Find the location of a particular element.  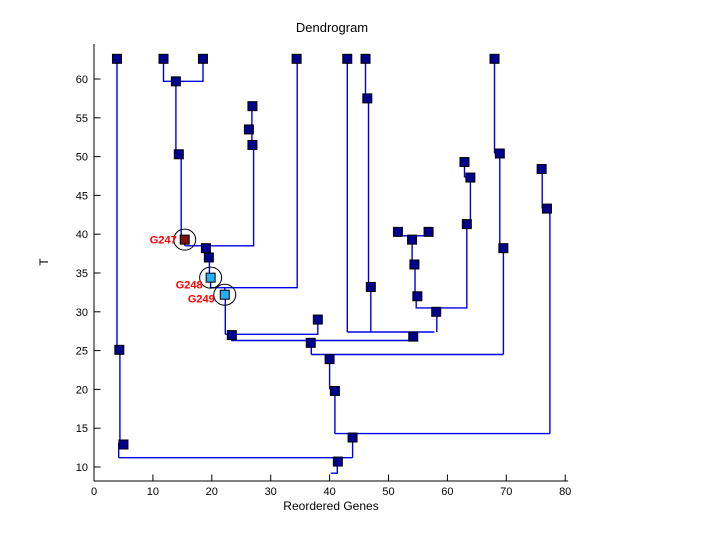

node-marker-g248 is located at coordinates (210, 277).